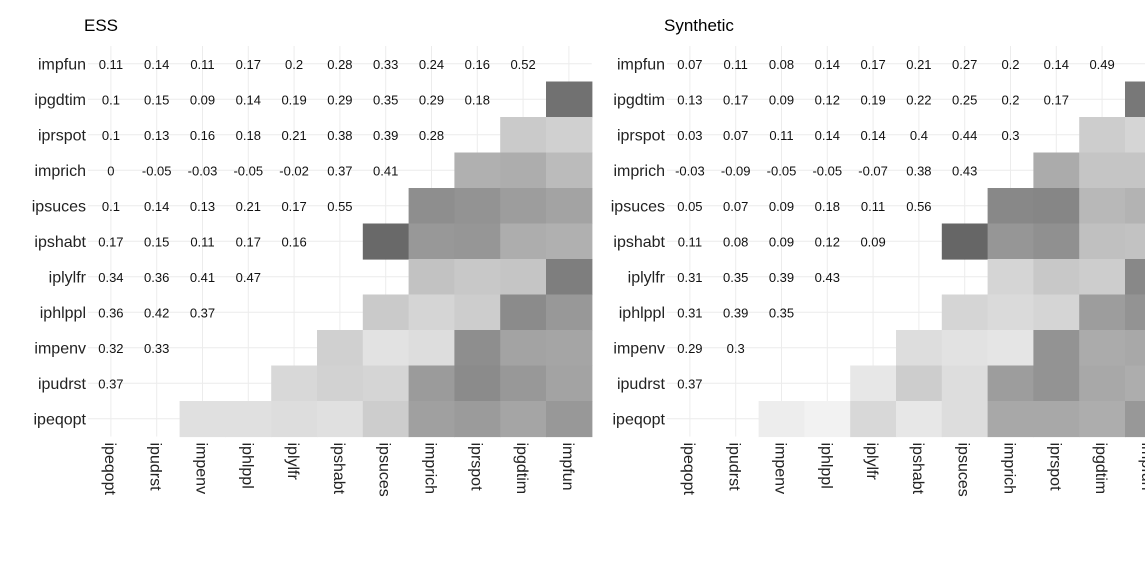  What do you see at coordinates (155, 467) in the screenshot?
I see `x-tick-label: ipudrst` at bounding box center [155, 467].